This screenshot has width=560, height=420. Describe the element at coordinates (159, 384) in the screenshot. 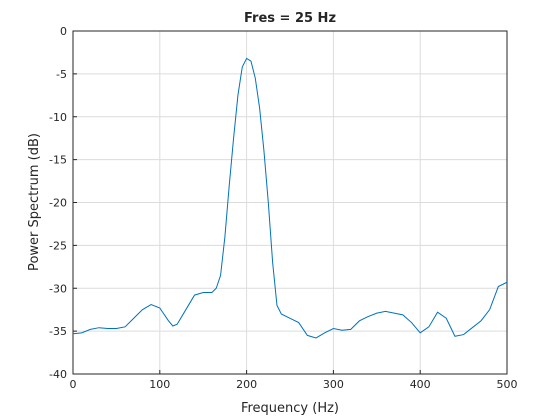

I see `x-tick-label: 100` at that location.